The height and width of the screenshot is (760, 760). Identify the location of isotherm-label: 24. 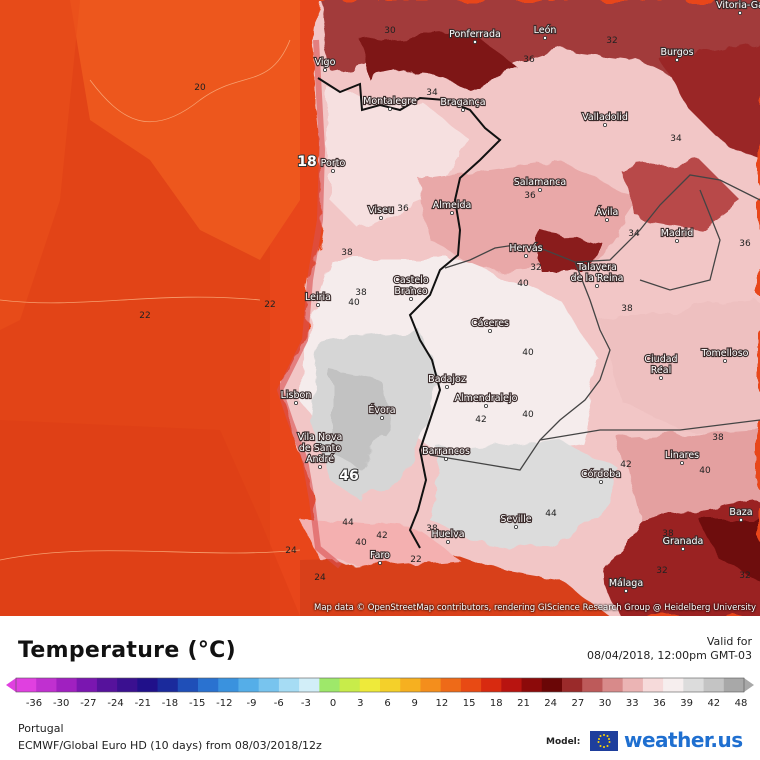
(320, 578).